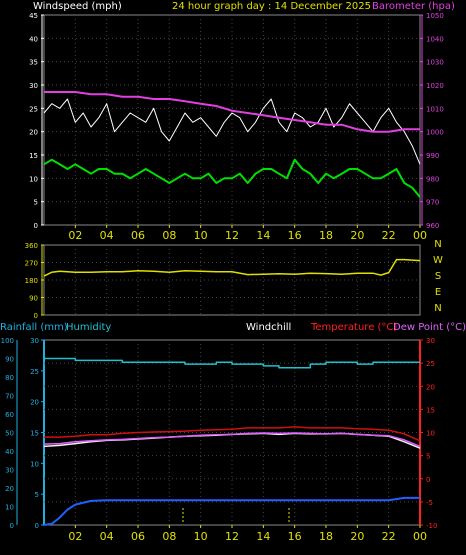  I want to click on tick-label: 270, so click(31, 264).